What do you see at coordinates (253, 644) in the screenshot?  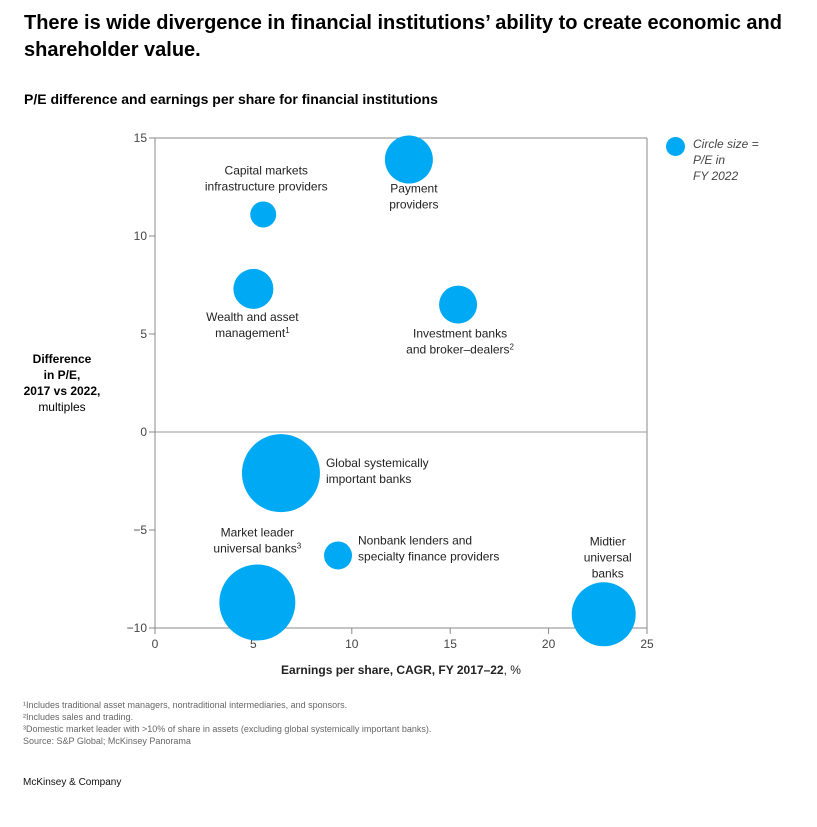 I see `x-tick-label: 5` at bounding box center [253, 644].